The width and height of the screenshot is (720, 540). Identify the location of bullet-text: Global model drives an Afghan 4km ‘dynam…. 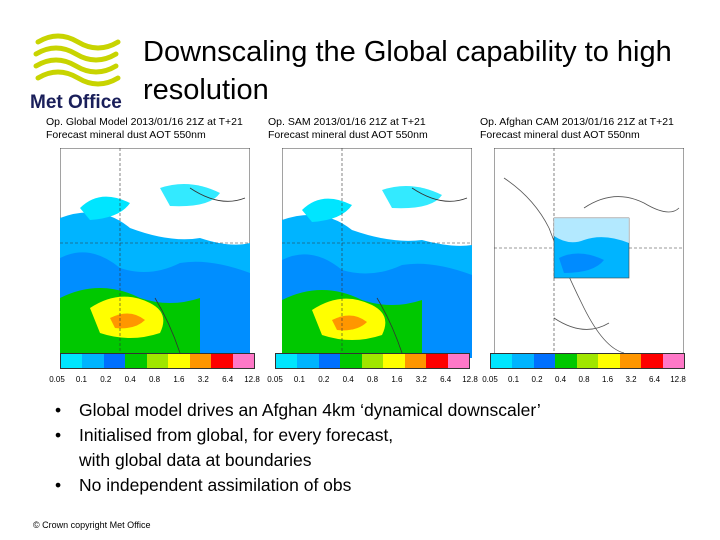
(310, 410).